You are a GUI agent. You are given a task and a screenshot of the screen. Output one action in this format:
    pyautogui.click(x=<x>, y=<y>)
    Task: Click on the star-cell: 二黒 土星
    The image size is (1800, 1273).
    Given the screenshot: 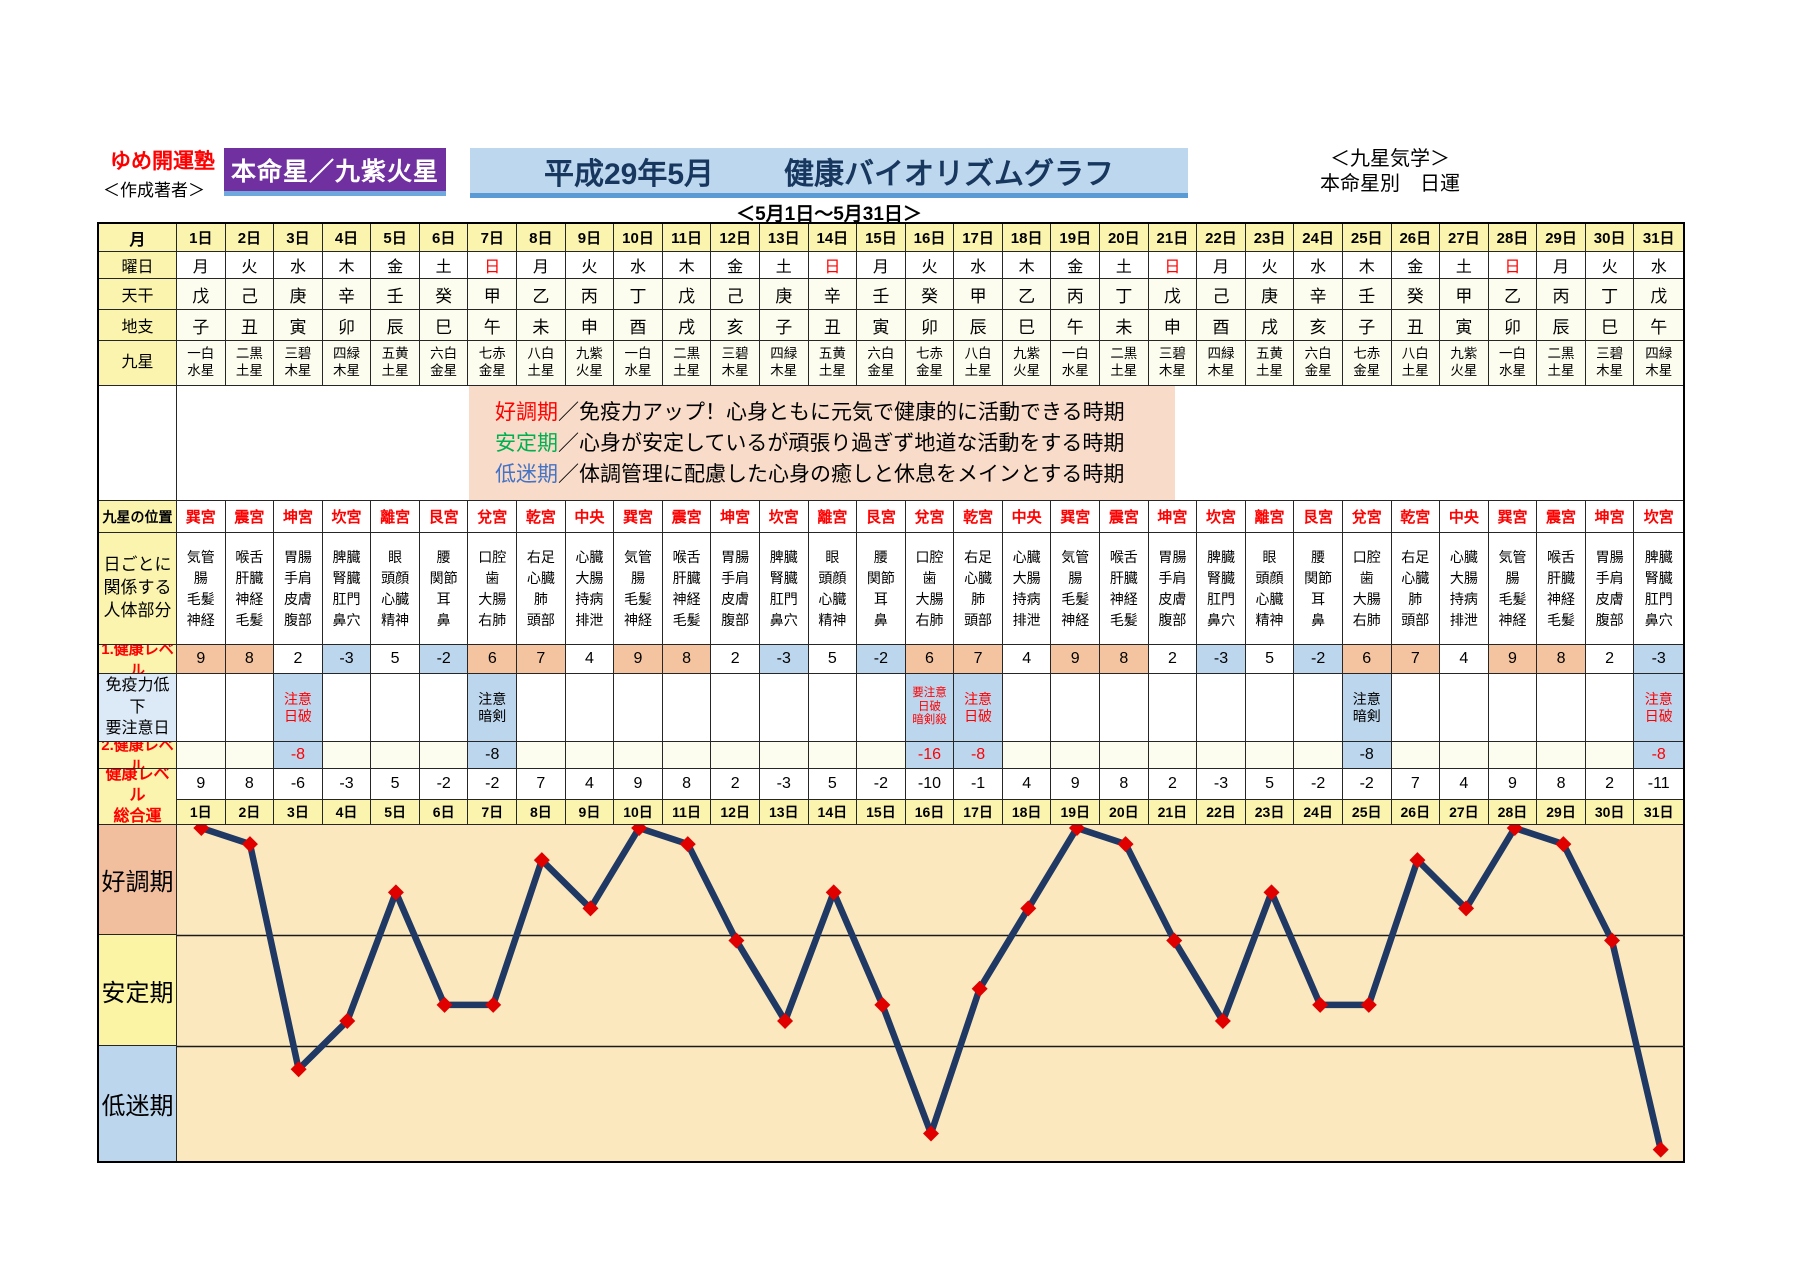 What is the action you would take?
    pyautogui.click(x=1124, y=363)
    